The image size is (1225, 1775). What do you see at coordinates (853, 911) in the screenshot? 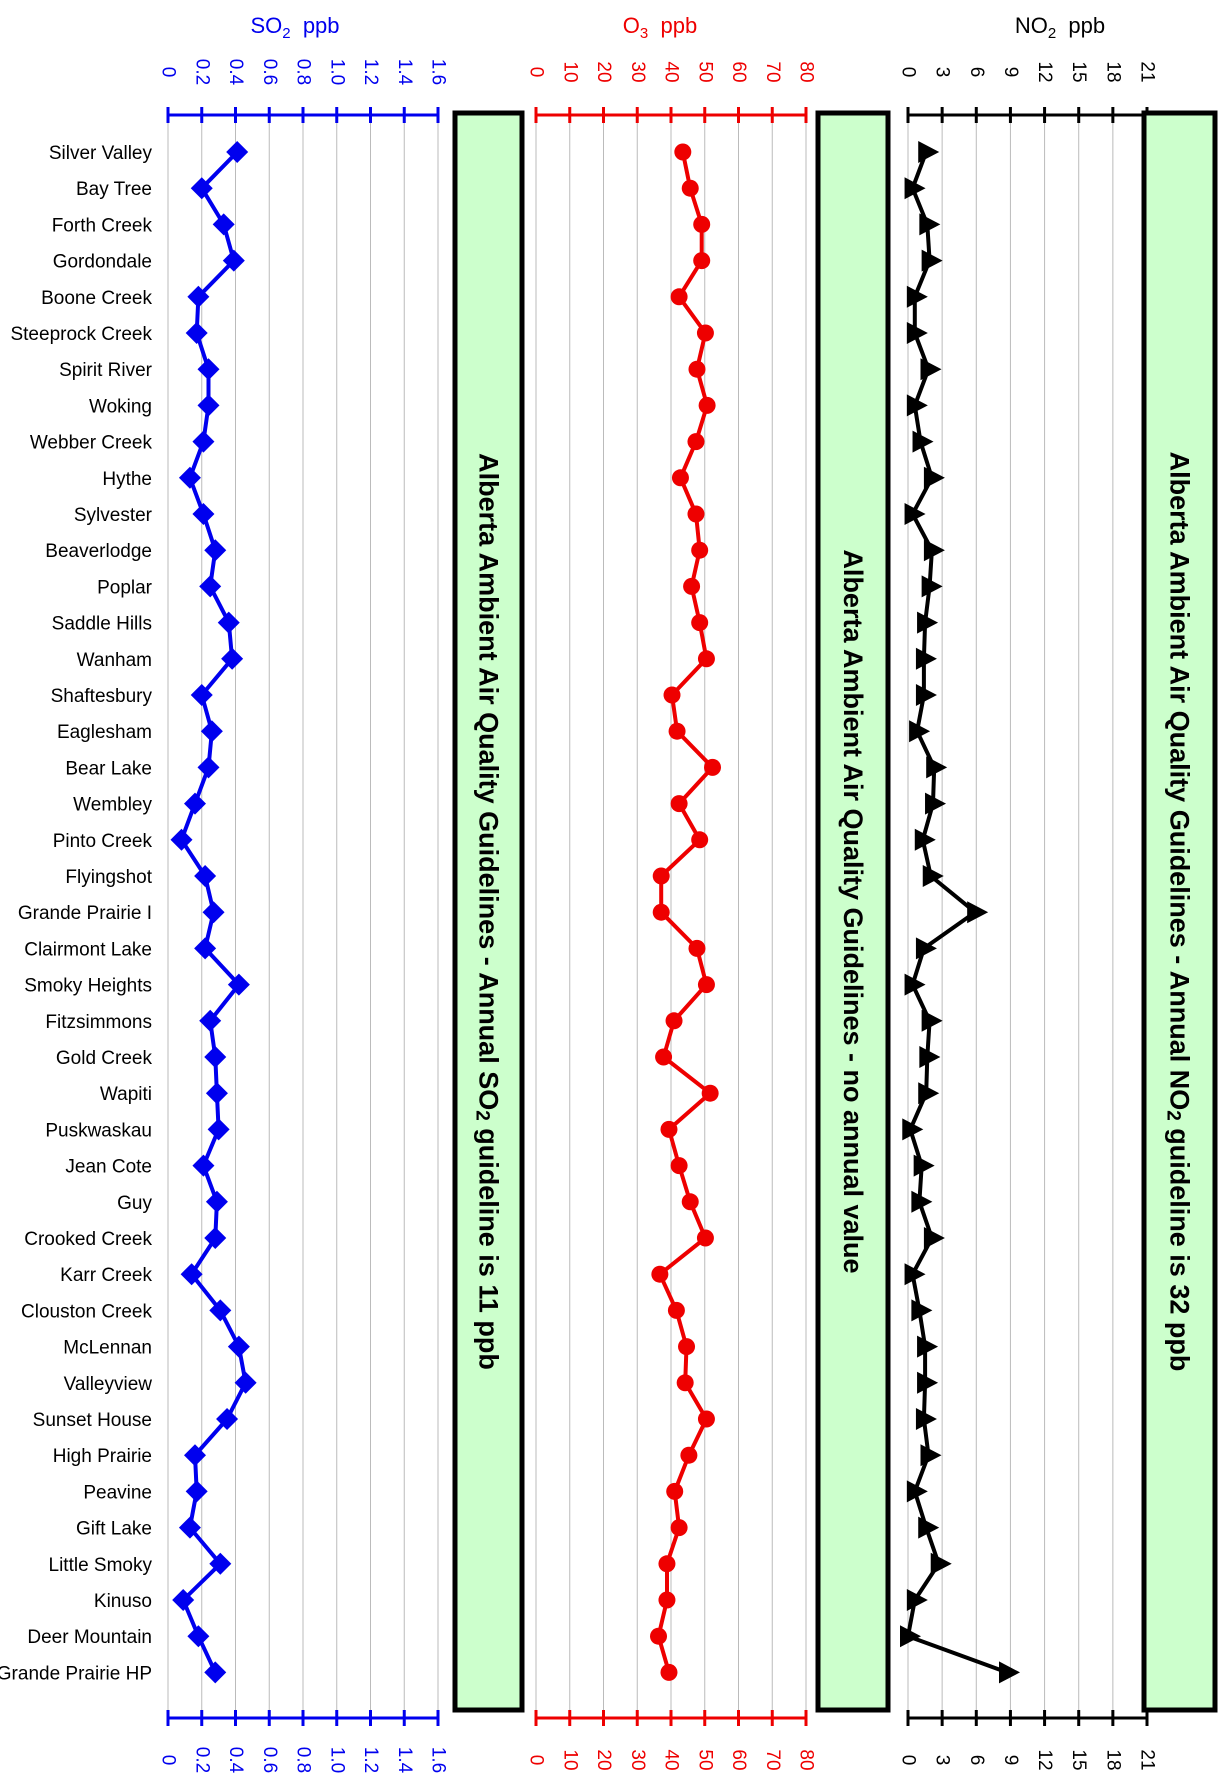
I see `guideline-box` at bounding box center [853, 911].